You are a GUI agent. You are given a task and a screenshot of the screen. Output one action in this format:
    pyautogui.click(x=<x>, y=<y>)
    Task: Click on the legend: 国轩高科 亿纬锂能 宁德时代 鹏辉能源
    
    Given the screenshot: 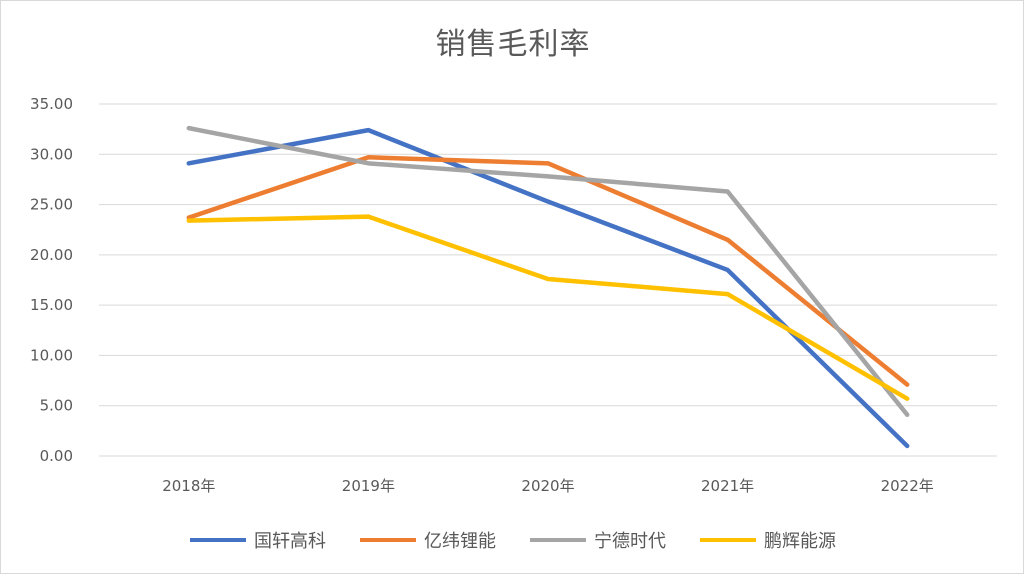 What is the action you would take?
    pyautogui.click(x=512, y=540)
    